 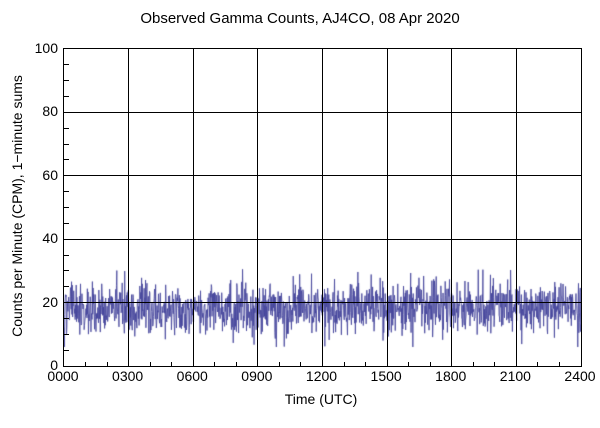 What do you see at coordinates (386, 376) in the screenshot?
I see `x-tick-label: 1500` at bounding box center [386, 376].